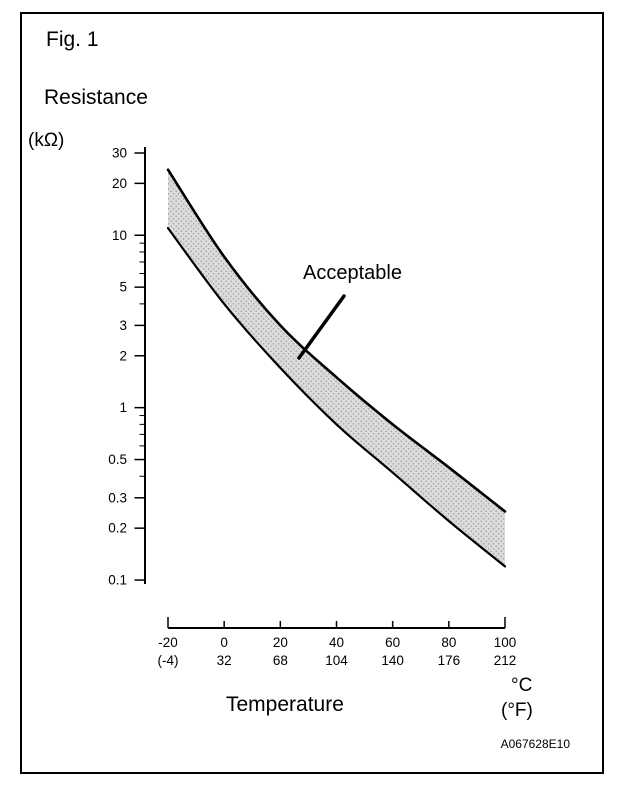 The image size is (624, 786). Describe the element at coordinates (224, 642) in the screenshot. I see `x-tick-label-celsius: 0` at that location.